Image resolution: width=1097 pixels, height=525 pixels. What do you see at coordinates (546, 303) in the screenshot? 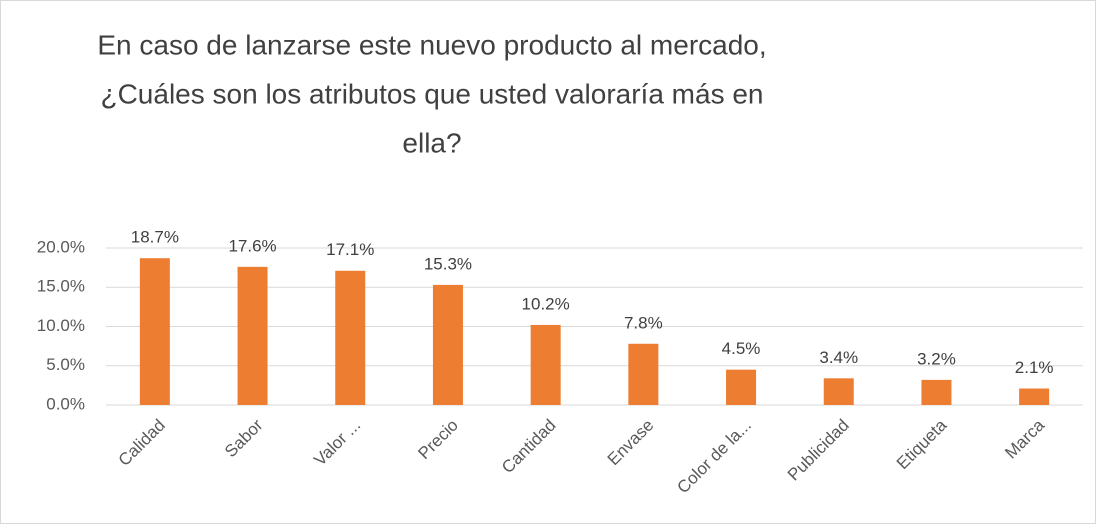
I see `data-label: 10.2%` at bounding box center [546, 303].